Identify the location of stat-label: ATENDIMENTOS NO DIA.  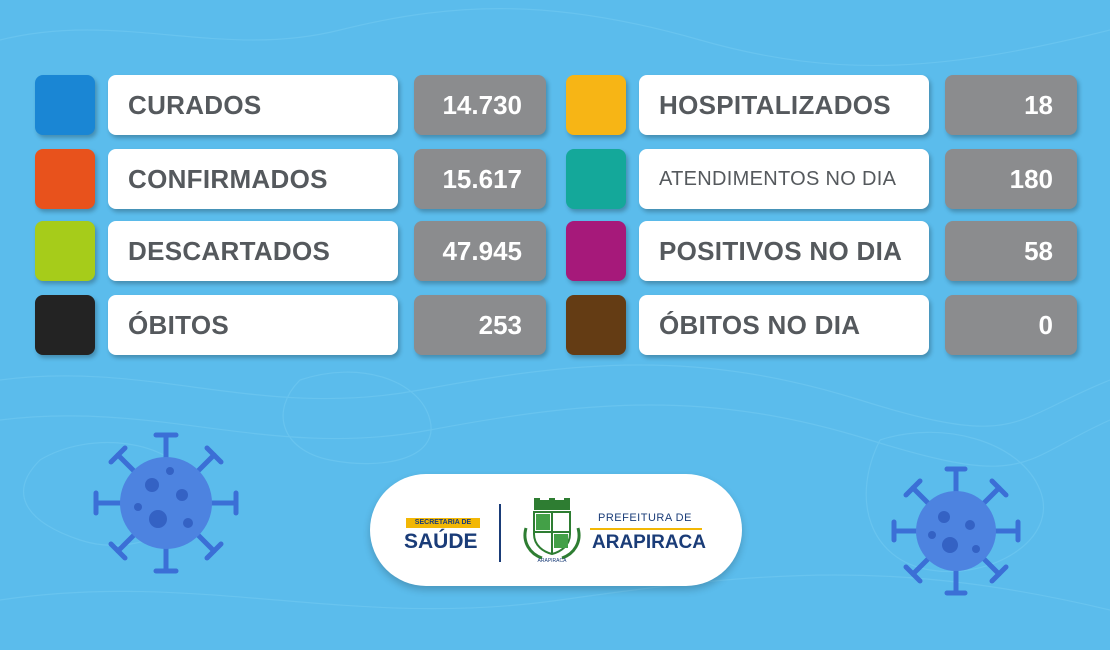
(784, 179).